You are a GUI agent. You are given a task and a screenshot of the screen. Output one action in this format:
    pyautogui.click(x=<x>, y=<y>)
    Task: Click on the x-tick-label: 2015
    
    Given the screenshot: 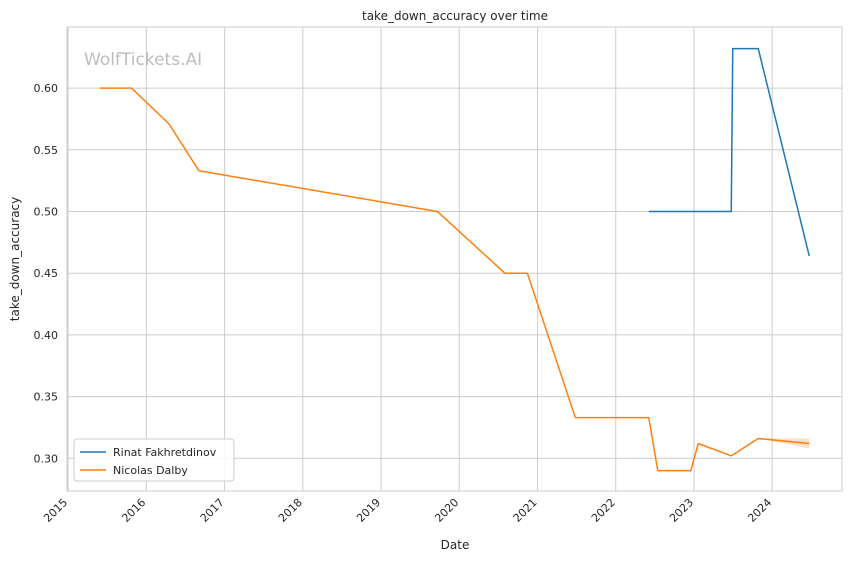 What is the action you would take?
    pyautogui.click(x=55, y=510)
    